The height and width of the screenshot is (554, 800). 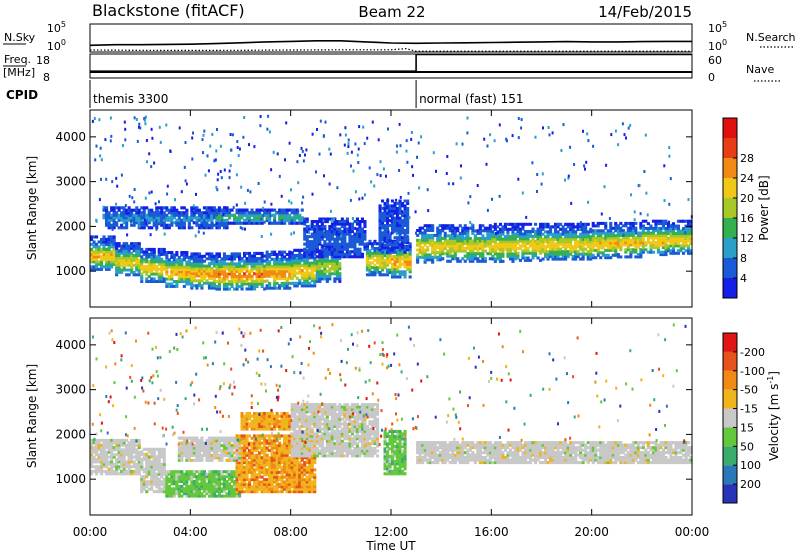 I want to click on colorbar-tick-label: 24, so click(x=747, y=178).